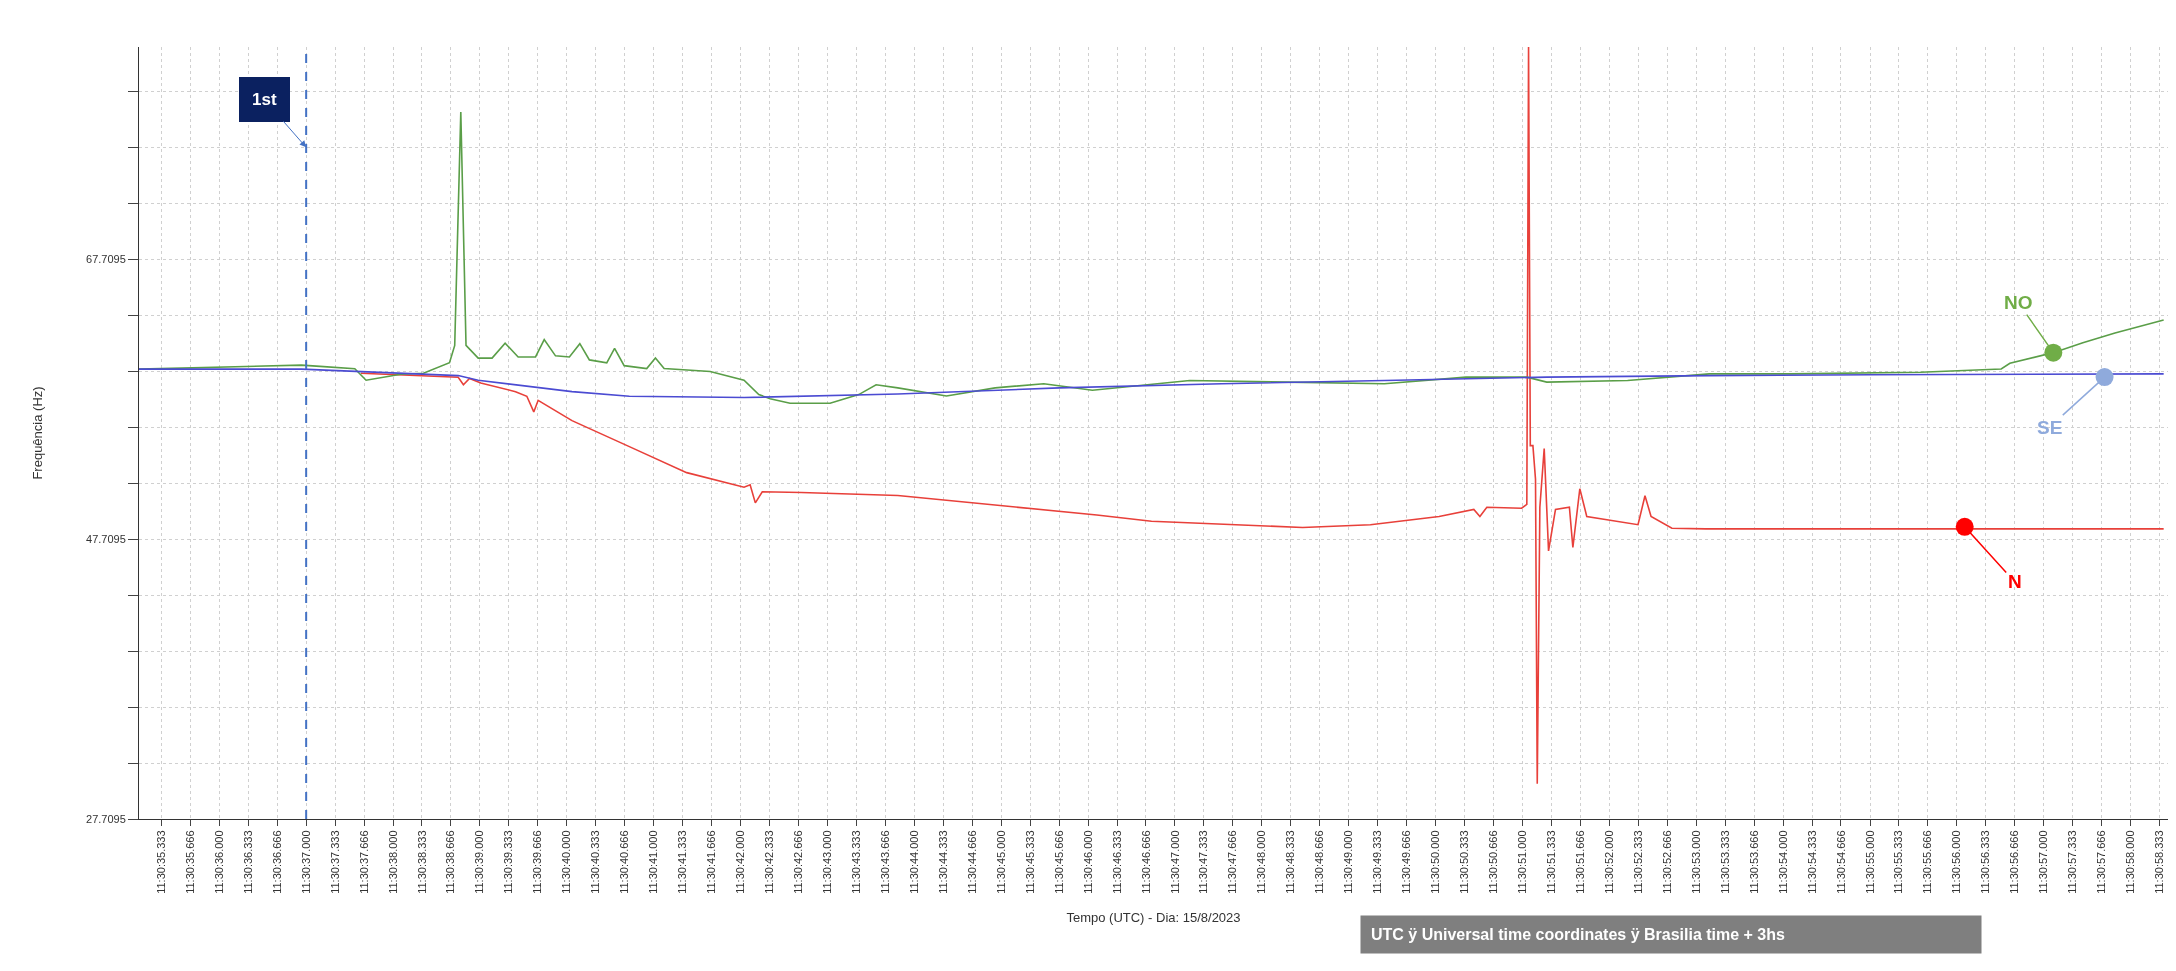 This screenshot has height=971, width=2176. I want to click on x-tick-label: 11:30:45.666, so click(1058, 862).